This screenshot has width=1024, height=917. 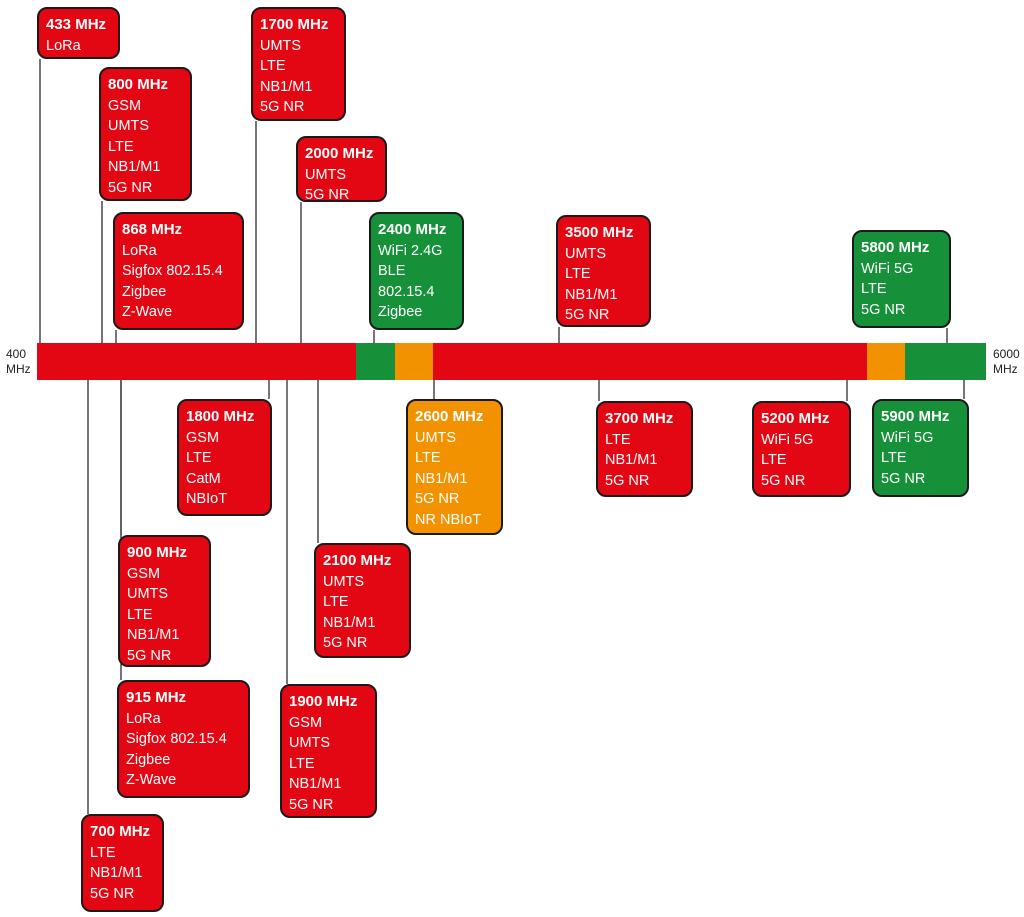 What do you see at coordinates (76, 24) in the screenshot?
I see `band-frequency: 433 MHz` at bounding box center [76, 24].